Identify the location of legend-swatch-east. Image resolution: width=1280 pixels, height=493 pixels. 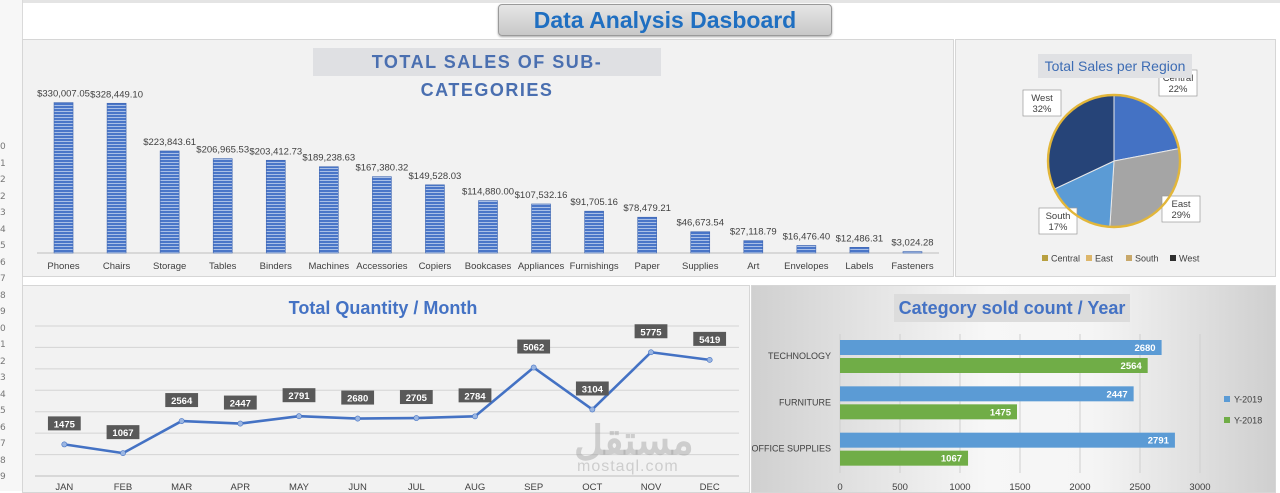
(1089, 258).